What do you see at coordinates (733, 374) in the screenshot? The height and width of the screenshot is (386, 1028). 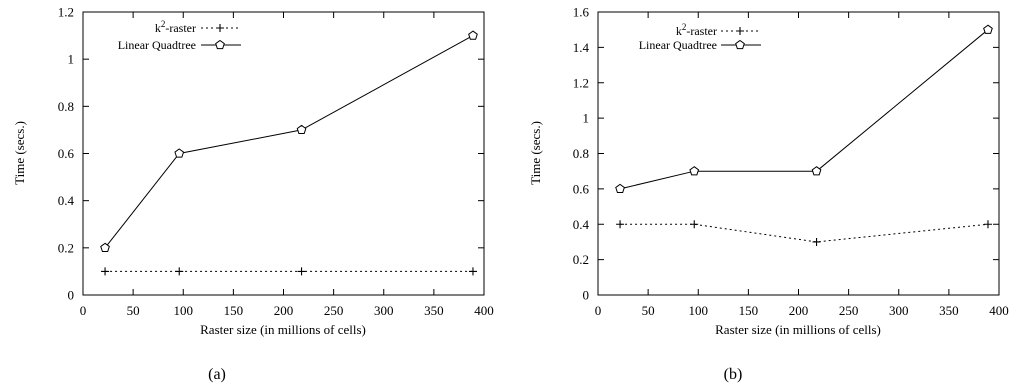 I see `caption-b: (b)` at bounding box center [733, 374].